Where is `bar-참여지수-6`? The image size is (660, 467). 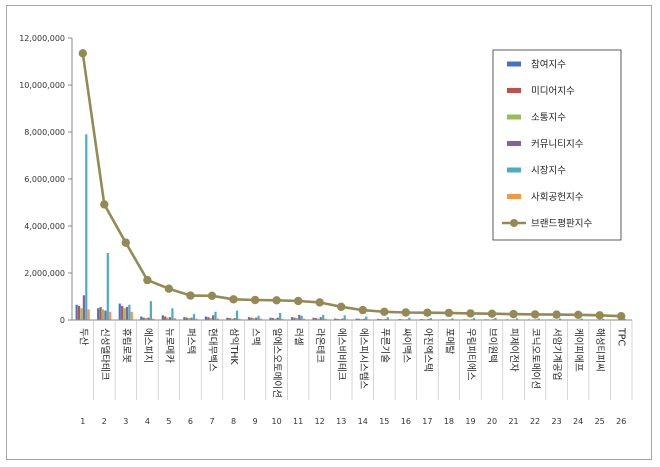 bar-참여지수-6 is located at coordinates (184, 318).